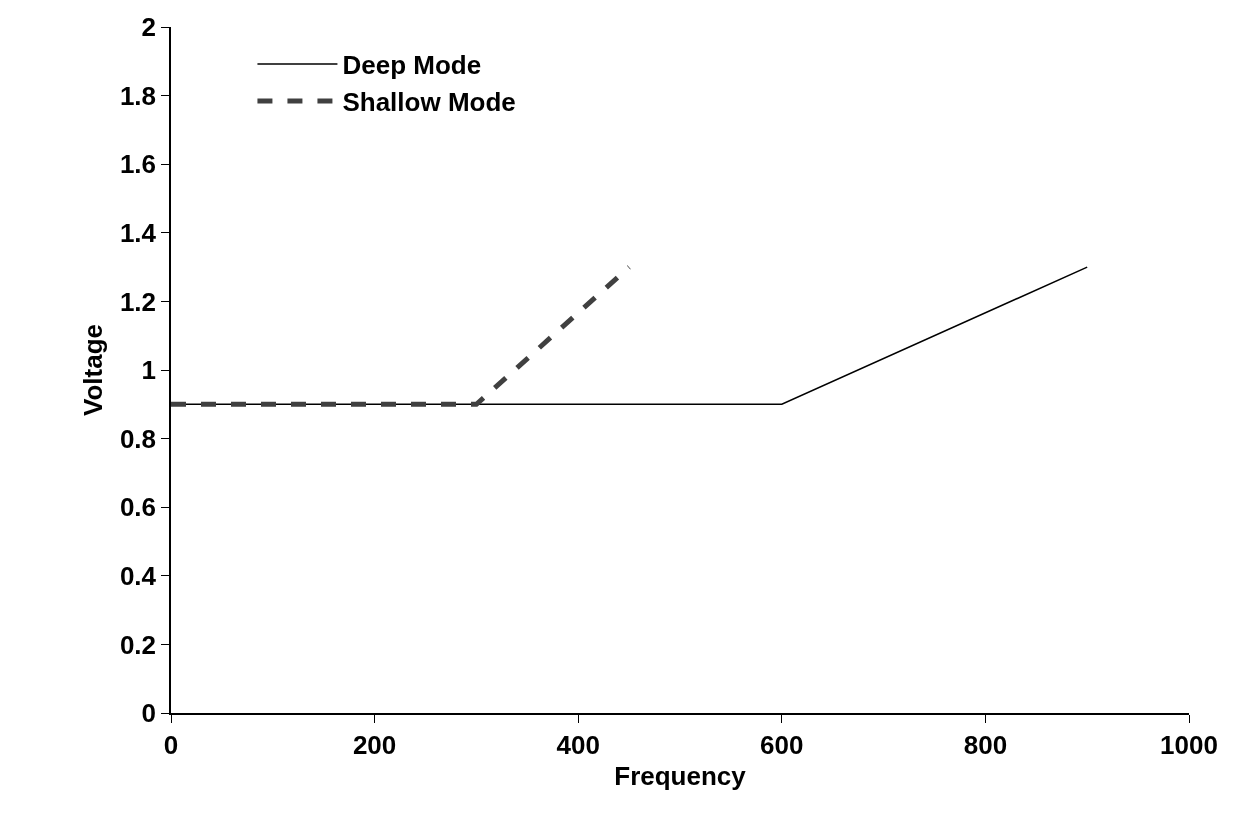  I want to click on y-tick-label: 0.2, so click(138, 644).